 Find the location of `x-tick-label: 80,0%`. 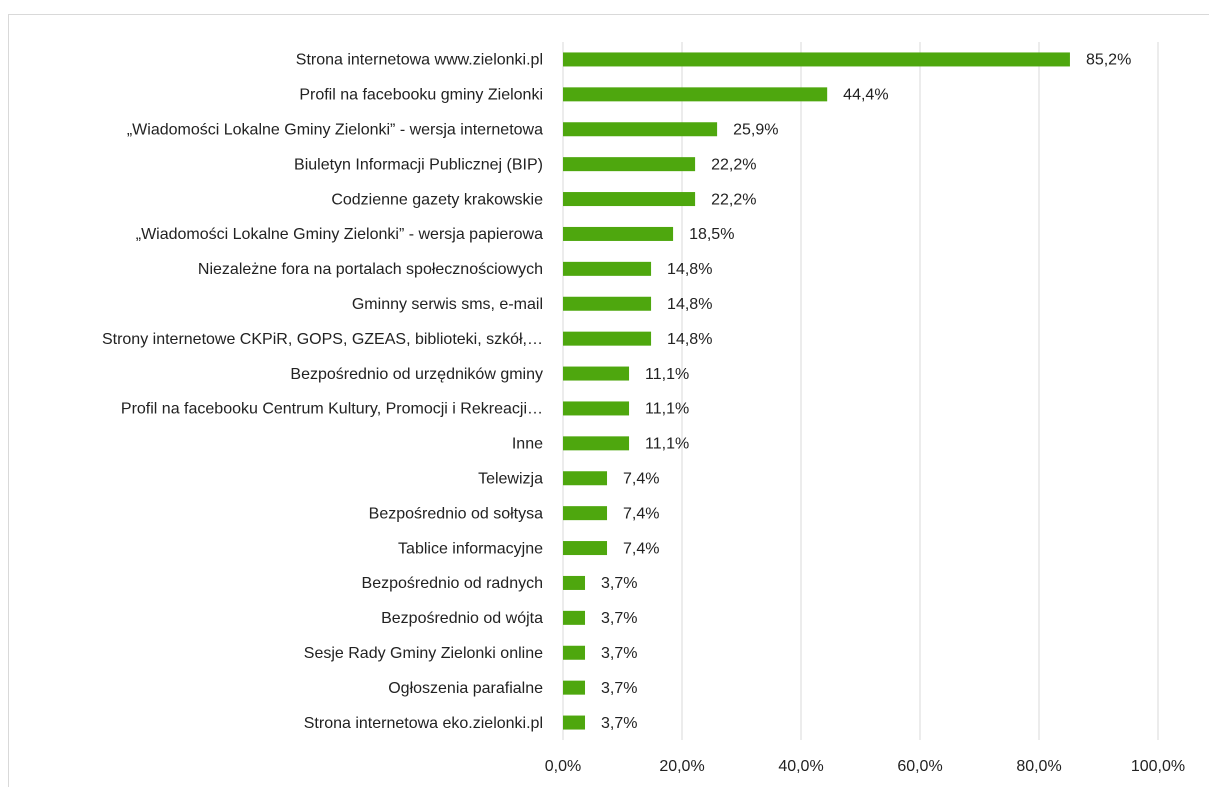

x-tick-label: 80,0% is located at coordinates (1038, 766).